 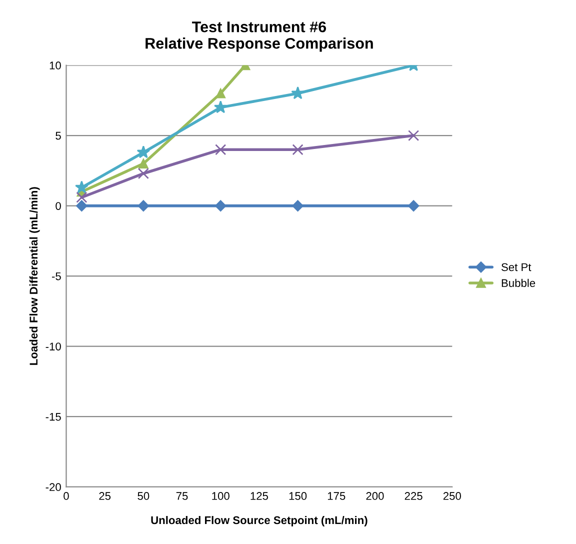 I want to click on y-tick-label: -10, so click(x=53, y=346).